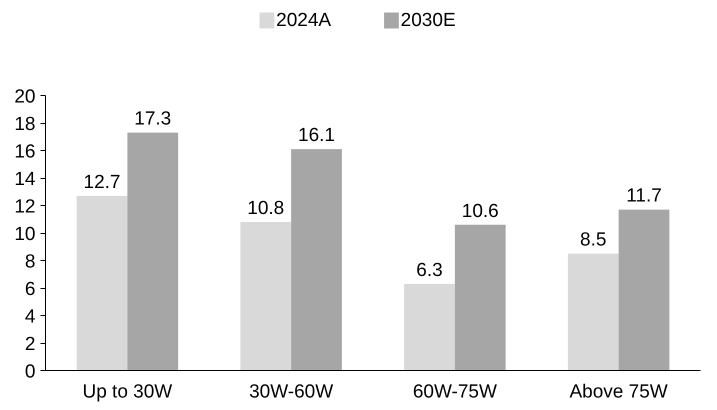 The image size is (717, 410). Describe the element at coordinates (316, 135) in the screenshot. I see `data-label: 16.1` at that location.